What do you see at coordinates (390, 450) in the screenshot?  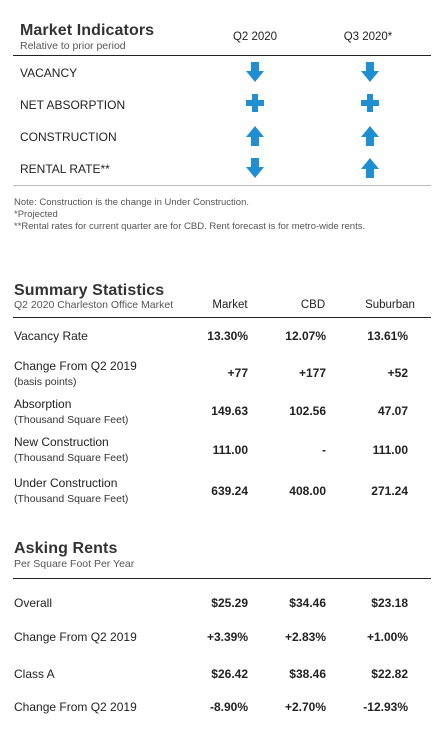 I see `summary-value-suburban: 111.00` at bounding box center [390, 450].